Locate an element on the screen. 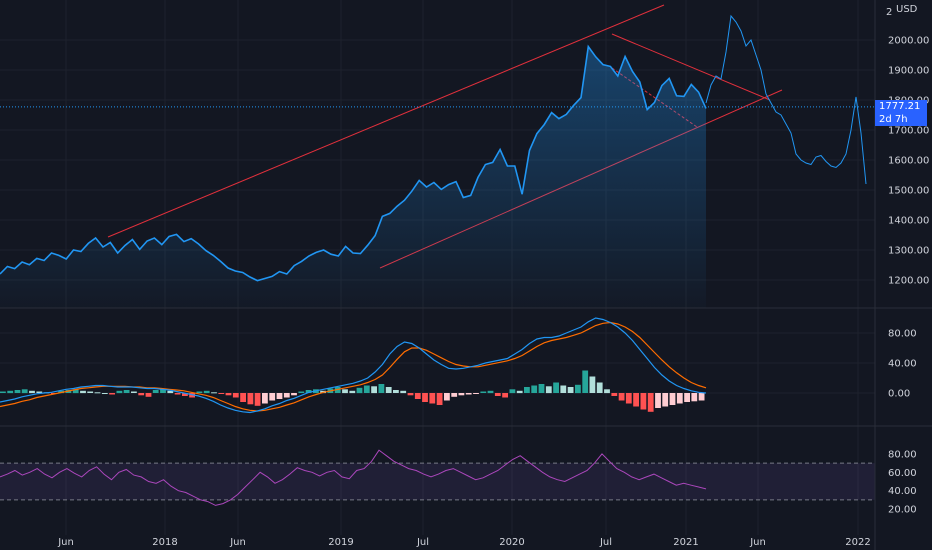 The width and height of the screenshot is (932, 550). price-tick-label: 1600.00 is located at coordinates (908, 161).